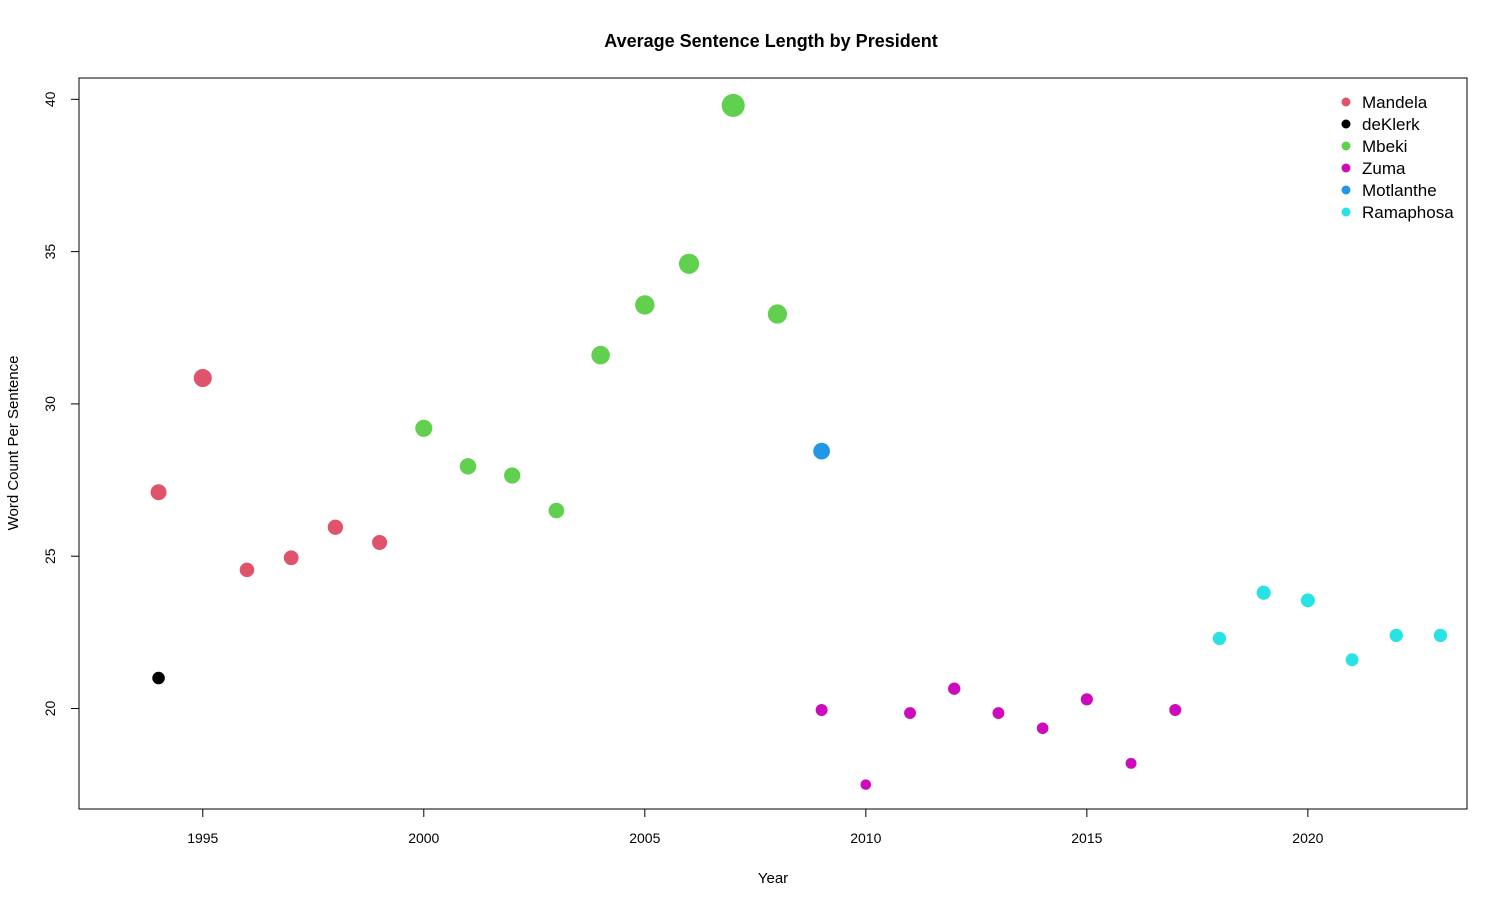 This screenshot has height=907, width=1507. I want to click on y-axis-label: Word Count Per Sentence, so click(13, 443).